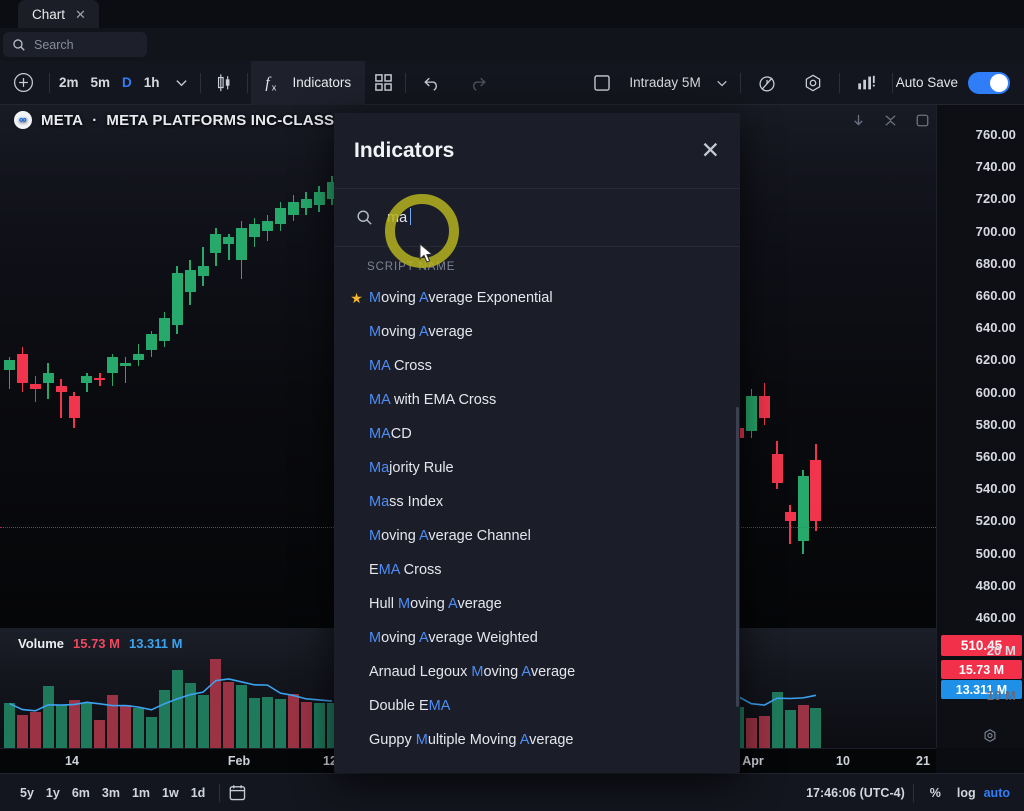  Describe the element at coordinates (96, 643) in the screenshot. I see `volume-value-red: 15.73 M` at that location.